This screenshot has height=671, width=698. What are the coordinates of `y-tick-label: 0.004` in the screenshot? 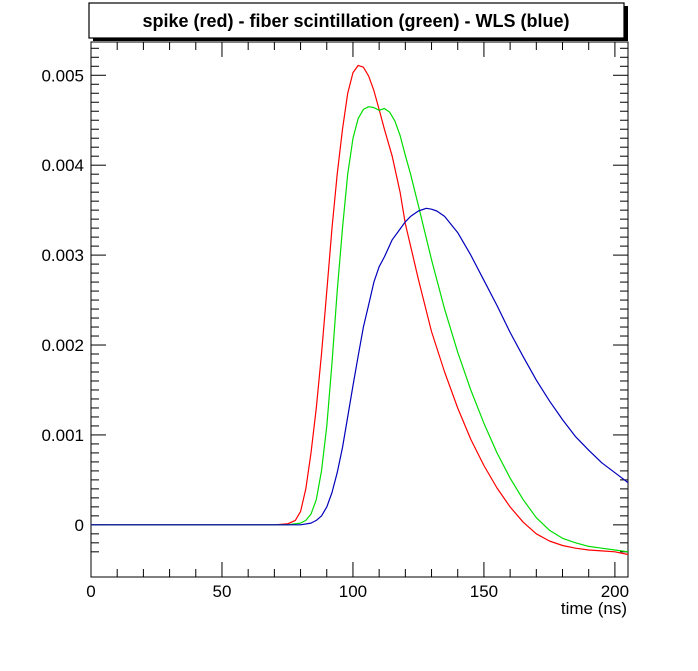 It's located at (62, 165).